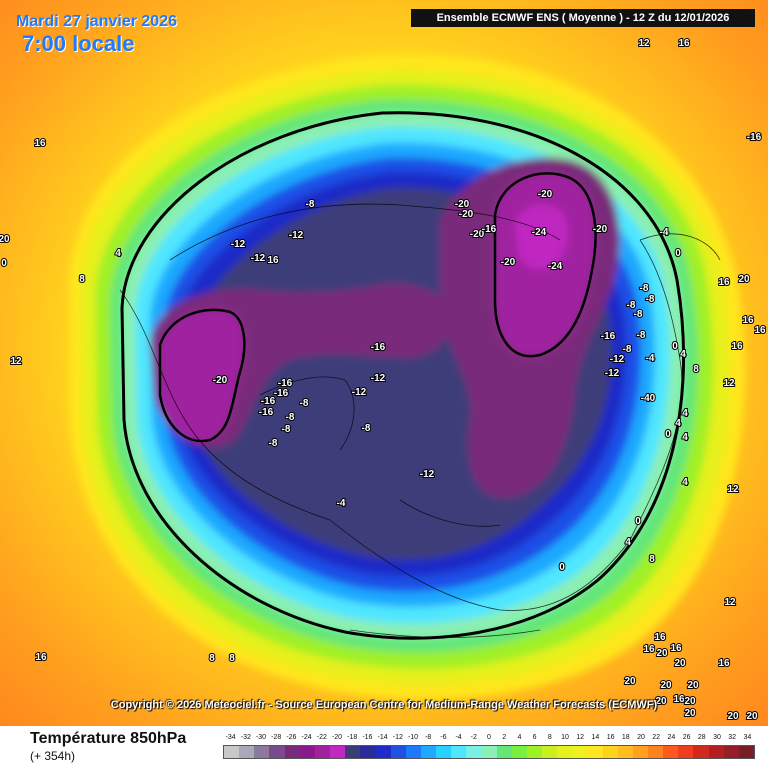 The width and height of the screenshot is (768, 768). Describe the element at coordinates (245, 737) in the screenshot. I see `legend-label: -32` at that location.